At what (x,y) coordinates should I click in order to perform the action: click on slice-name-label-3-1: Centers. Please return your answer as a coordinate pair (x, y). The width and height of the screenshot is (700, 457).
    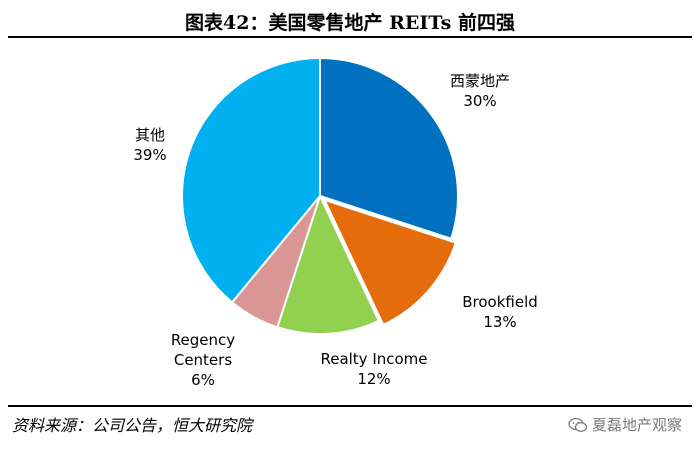
    Looking at the image, I should click on (203, 360).